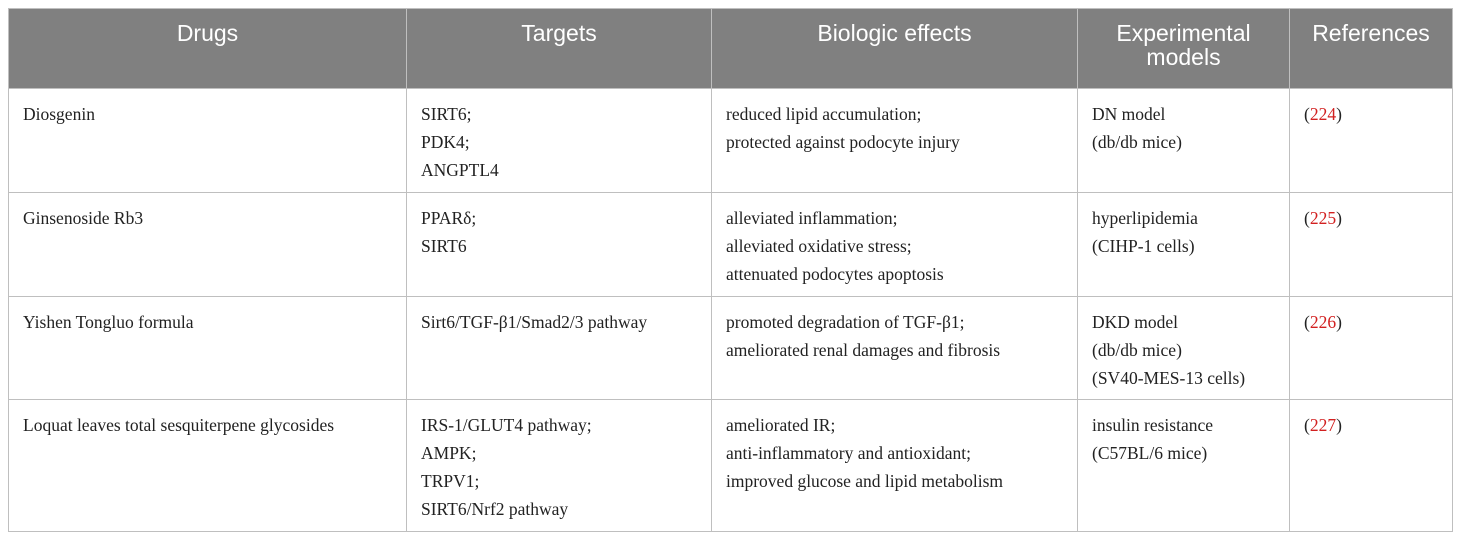 This screenshot has height=538, width=1460. Describe the element at coordinates (1371, 218) in the screenshot. I see `reference: (225)` at that location.